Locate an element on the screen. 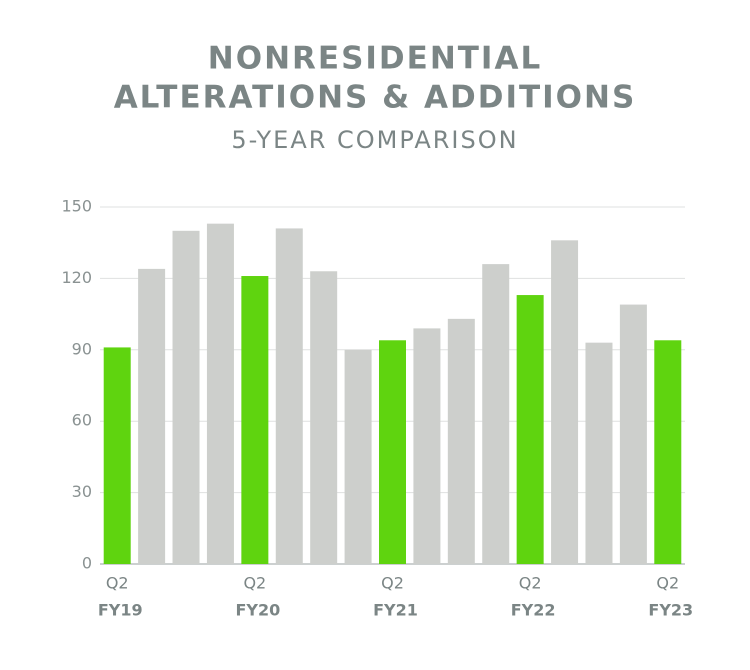  x-group-label: FY19 is located at coordinates (120, 610).